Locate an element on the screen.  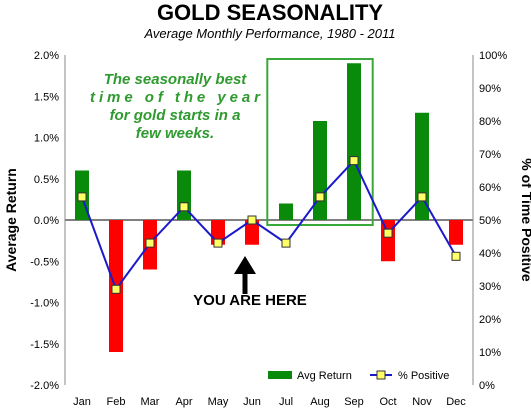
x-tick-label: Dec is located at coordinates (456, 402).